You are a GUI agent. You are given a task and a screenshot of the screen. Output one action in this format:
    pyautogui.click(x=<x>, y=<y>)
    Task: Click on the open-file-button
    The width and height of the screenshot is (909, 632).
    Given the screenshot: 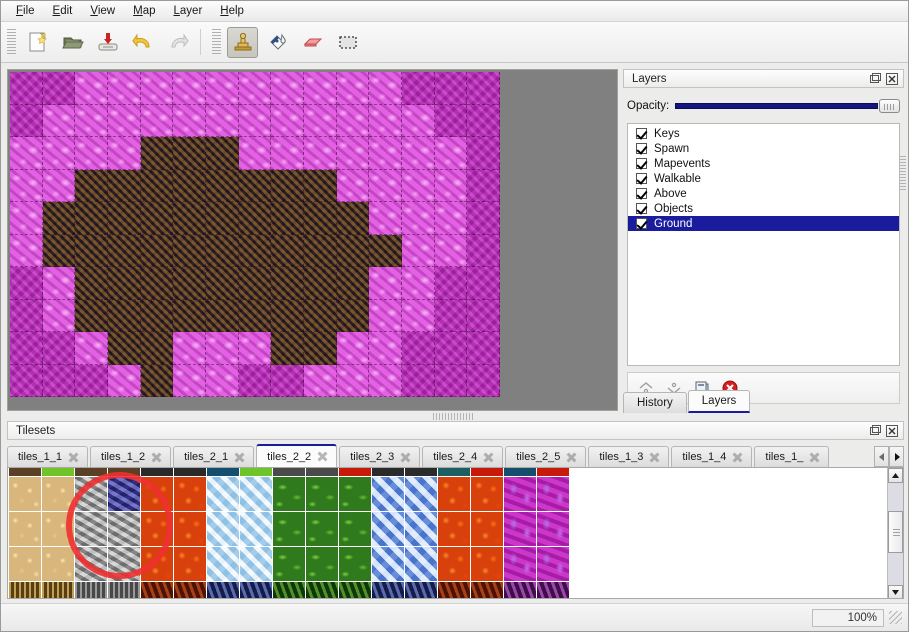 What is the action you would take?
    pyautogui.click(x=72, y=42)
    